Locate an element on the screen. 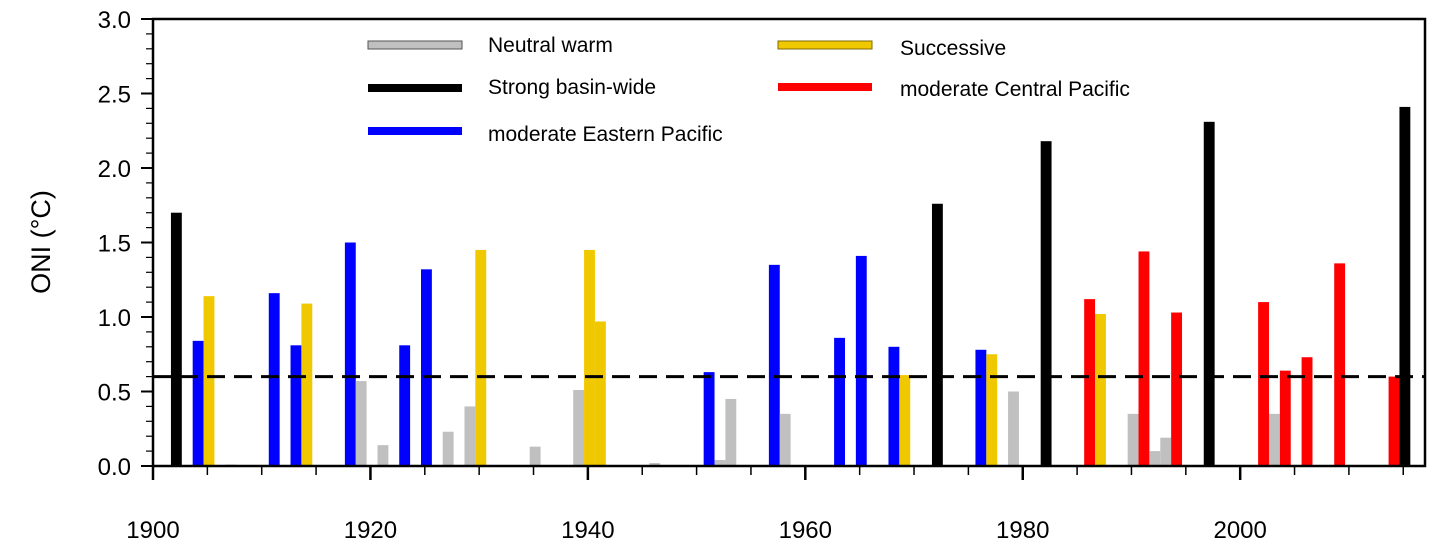 The width and height of the screenshot is (1440, 549). x-tick-label: 1980 is located at coordinates (1022, 530).